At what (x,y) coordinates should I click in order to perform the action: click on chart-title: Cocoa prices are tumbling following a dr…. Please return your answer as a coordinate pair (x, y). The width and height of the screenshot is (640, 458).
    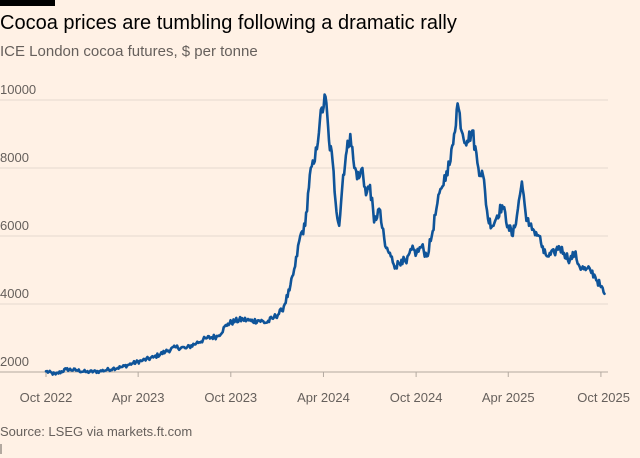
    Looking at the image, I should click on (228, 23).